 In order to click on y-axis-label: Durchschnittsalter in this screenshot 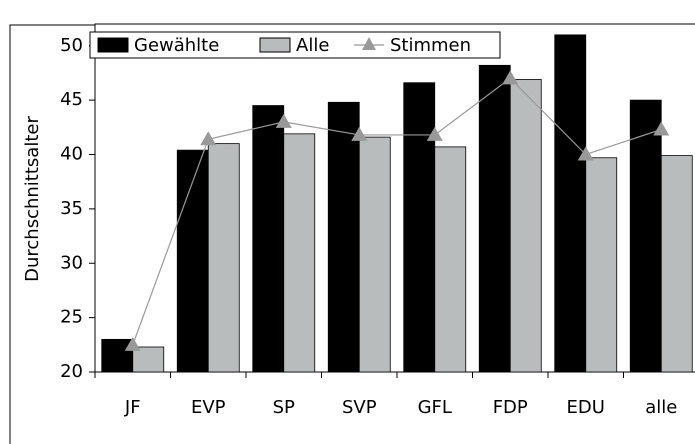, I will do `click(32, 199)`.